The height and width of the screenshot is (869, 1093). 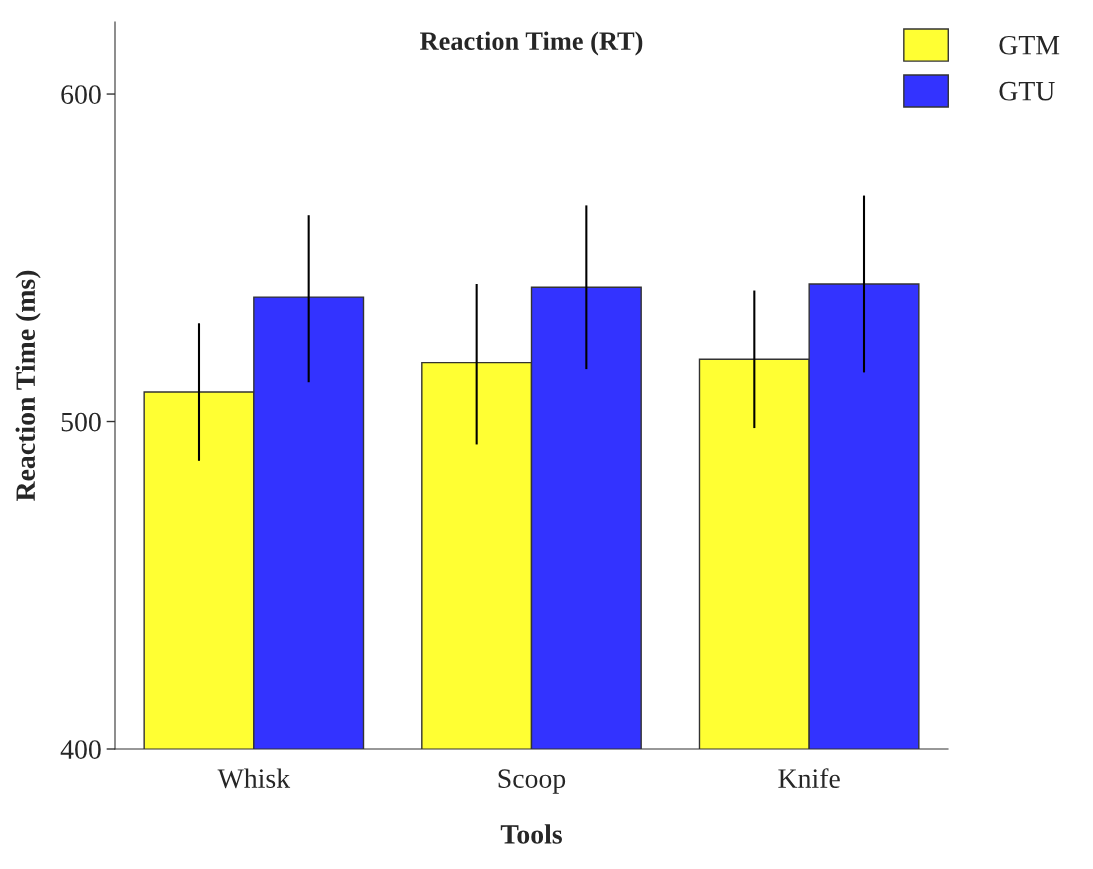 What do you see at coordinates (1027, 91) in the screenshot?
I see `legend-label: GTU` at bounding box center [1027, 91].